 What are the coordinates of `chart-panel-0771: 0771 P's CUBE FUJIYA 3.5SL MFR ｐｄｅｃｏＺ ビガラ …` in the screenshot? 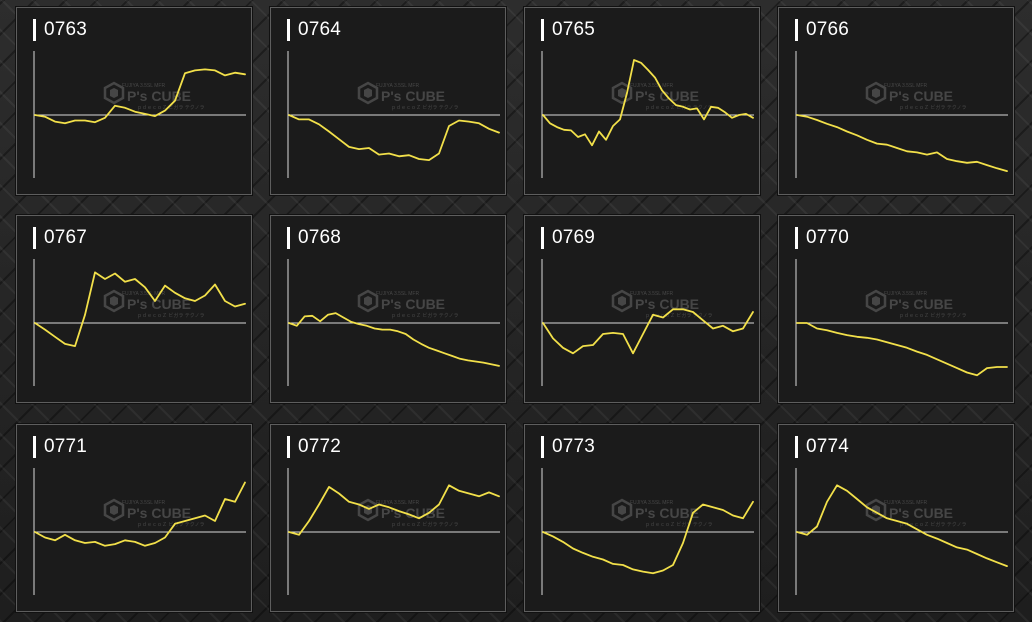 It's located at (134, 518).